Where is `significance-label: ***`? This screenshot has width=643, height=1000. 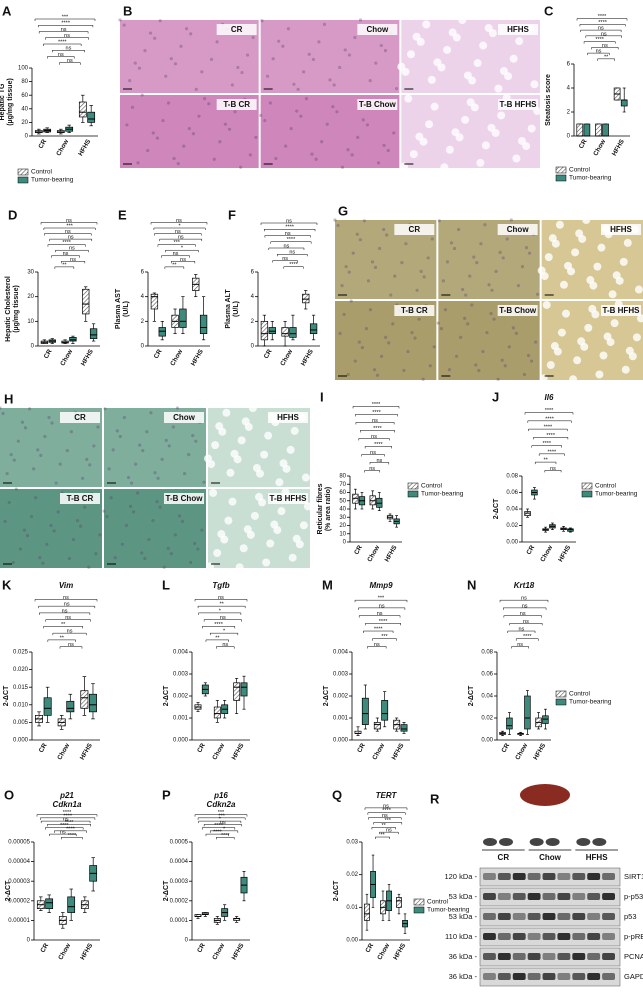
significance-label: *** is located at coordinates (381, 599).